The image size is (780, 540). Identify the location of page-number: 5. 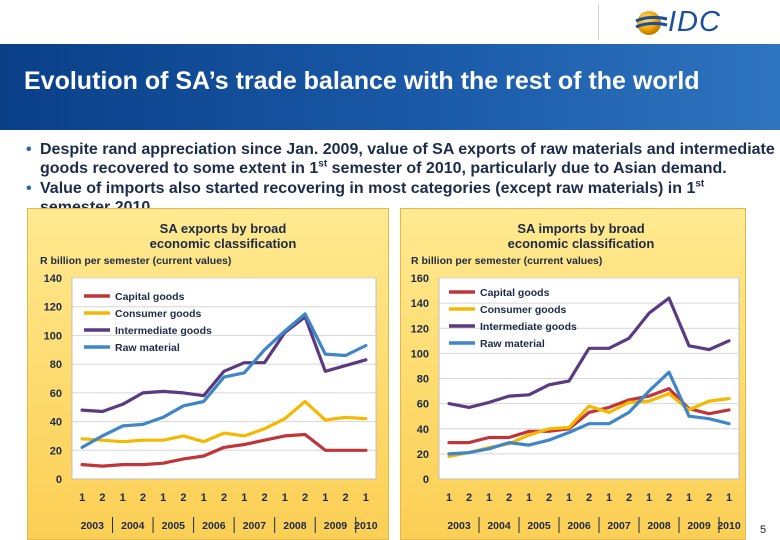
(763, 530).